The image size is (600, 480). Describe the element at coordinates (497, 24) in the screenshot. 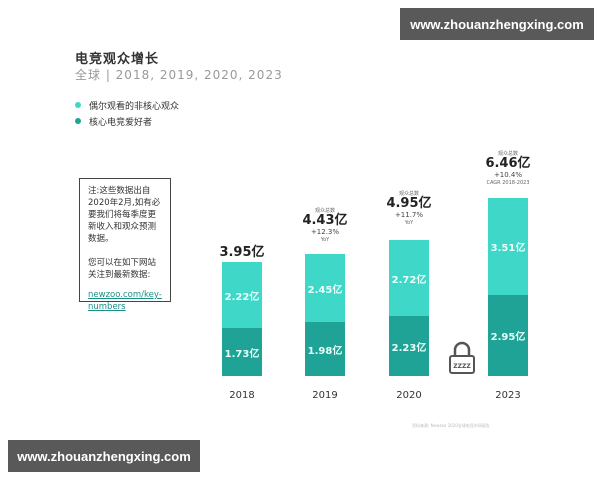

I see `watermark-top: www.zhouanzhengxing.com` at that location.